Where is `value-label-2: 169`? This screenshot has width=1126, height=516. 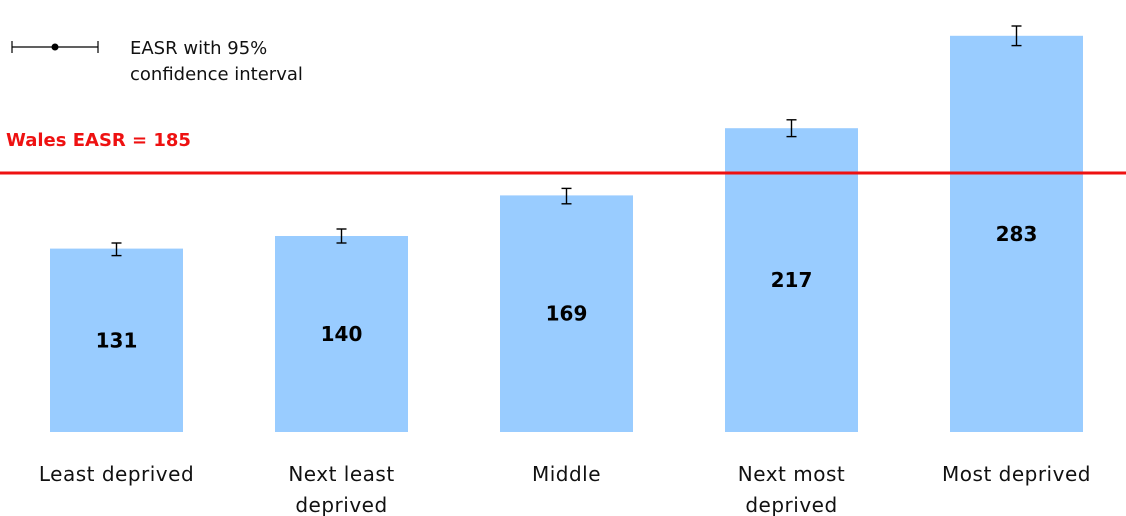
value-label-2: 169 is located at coordinates (567, 314).